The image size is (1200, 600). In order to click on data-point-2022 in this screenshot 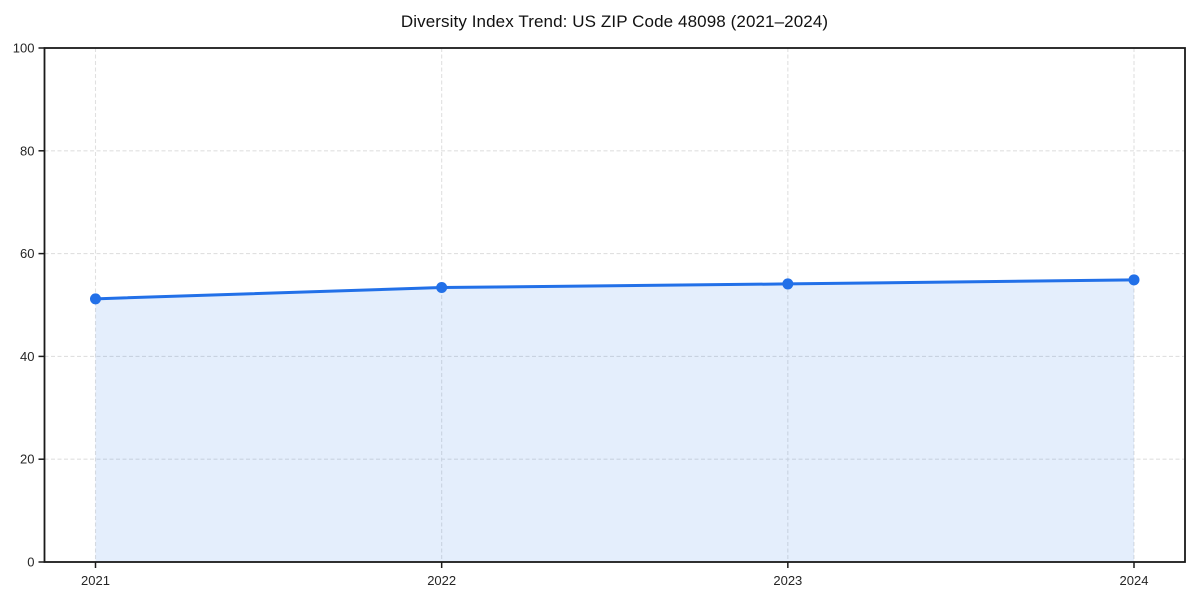, I will do `click(442, 288)`.